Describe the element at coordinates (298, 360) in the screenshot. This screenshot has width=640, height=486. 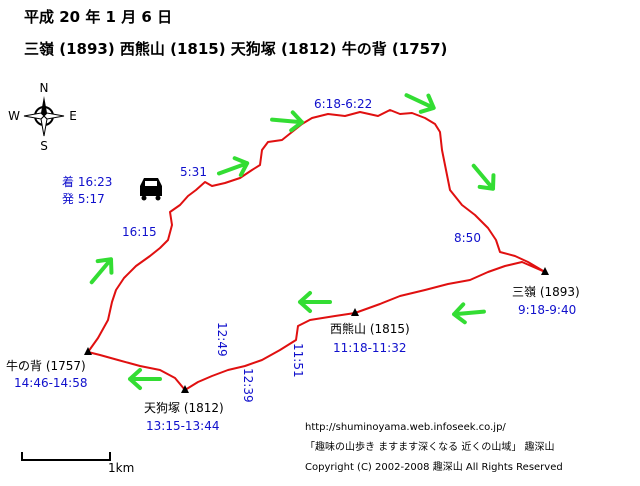
I see `time-label: 11:51` at that location.